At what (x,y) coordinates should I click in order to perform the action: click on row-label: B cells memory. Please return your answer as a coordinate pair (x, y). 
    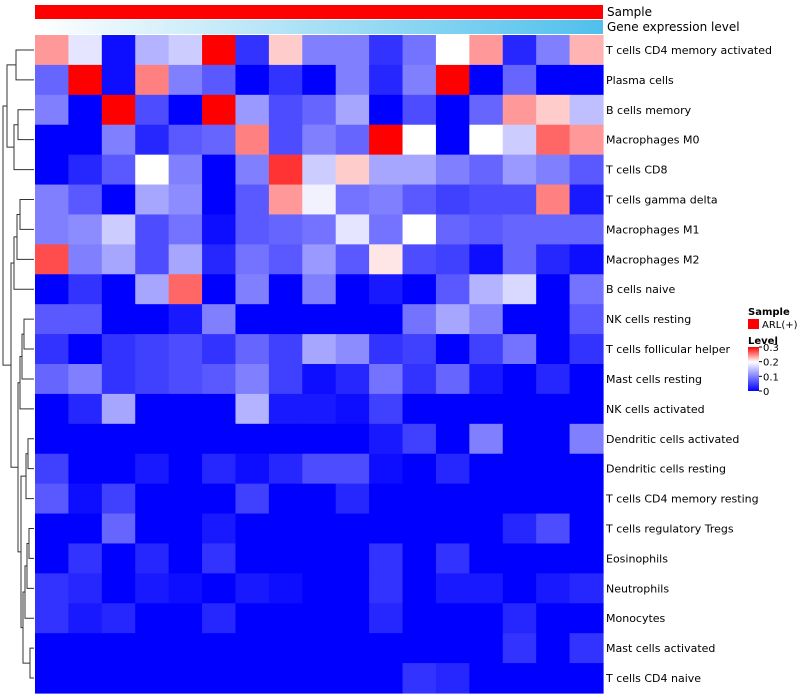
    Looking at the image, I should click on (649, 110).